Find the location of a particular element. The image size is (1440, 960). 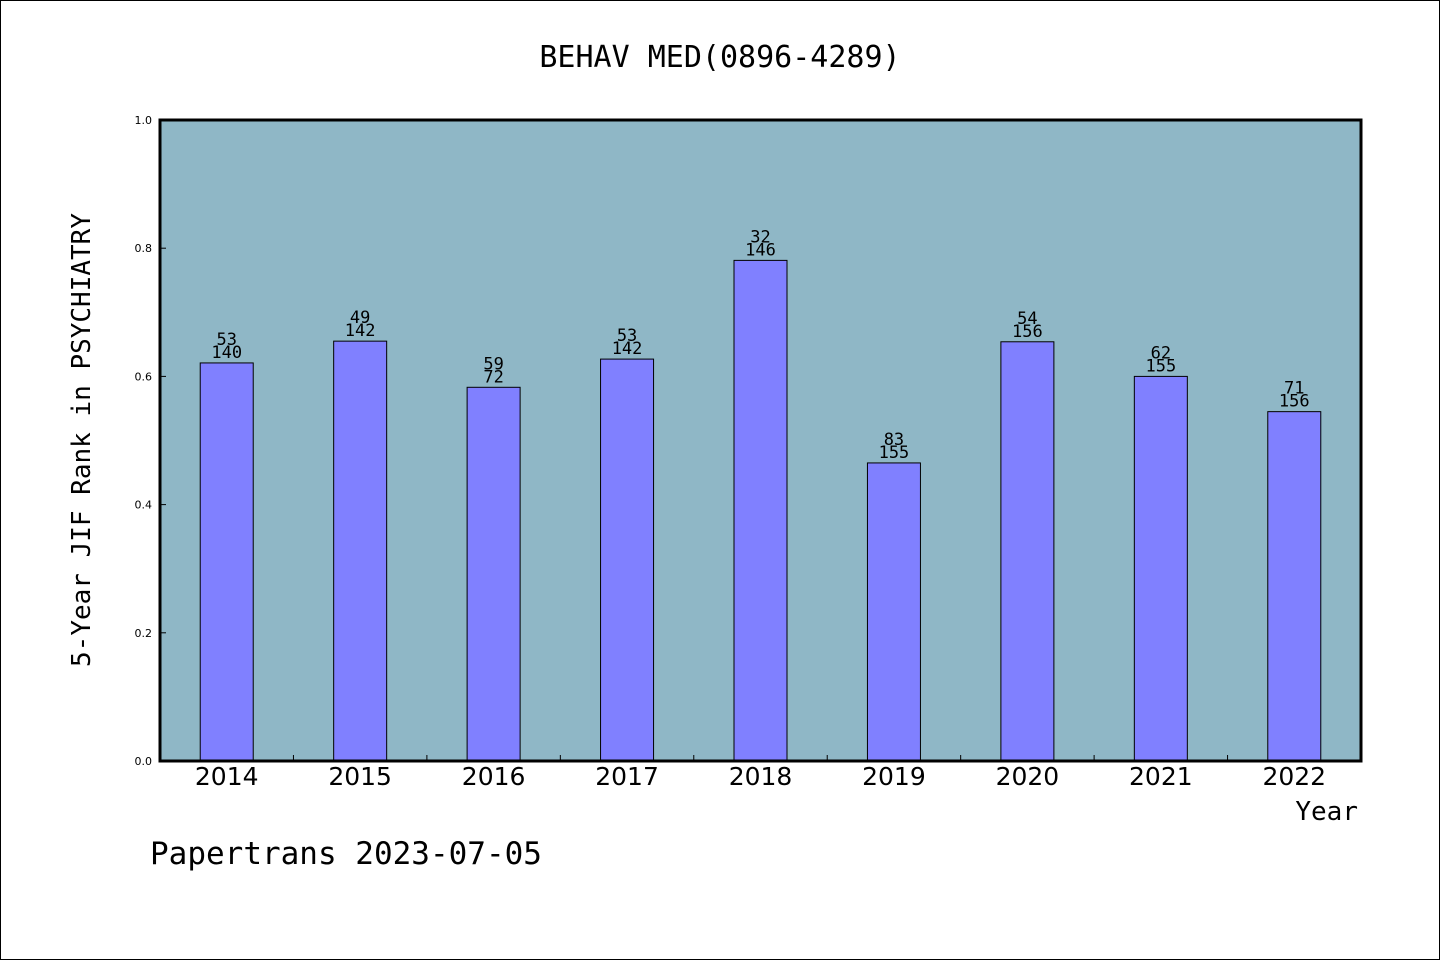

bar-2017 is located at coordinates (627, 560).